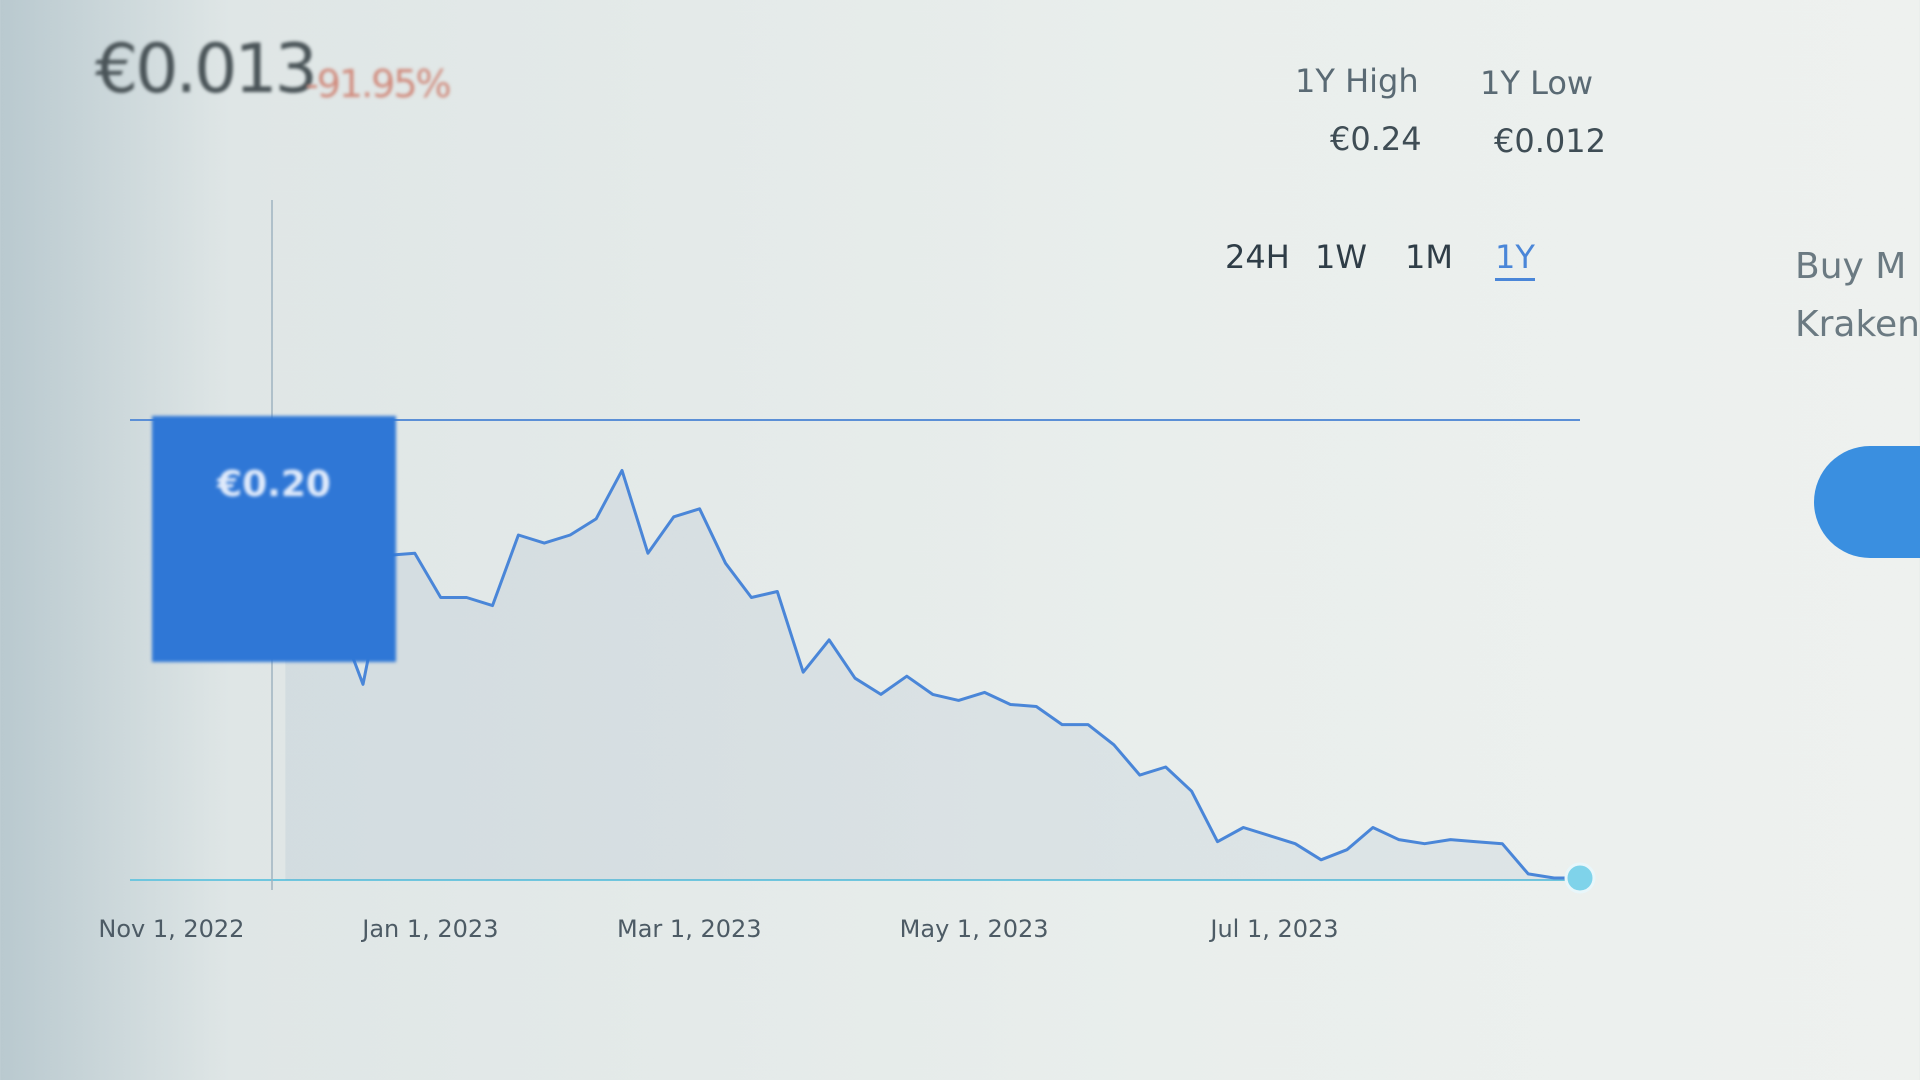  I want to click on stat-value: €0.012, so click(1550, 141).